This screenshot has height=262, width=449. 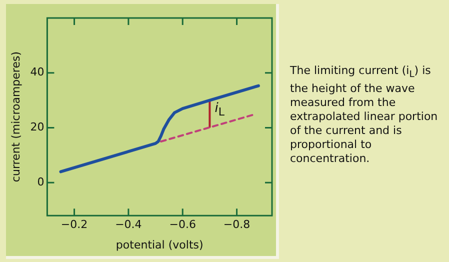 What do you see at coordinates (364, 115) in the screenshot?
I see `text: The limiting current (i$_{L}$) is the height of the wave measured from the extrapolated linear portion of the current and is proportional to concentration.` at bounding box center [364, 115].